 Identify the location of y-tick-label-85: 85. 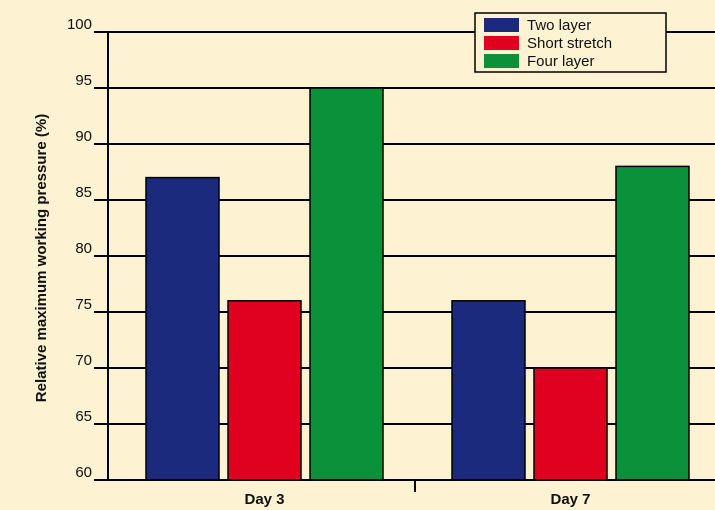
(83, 192).